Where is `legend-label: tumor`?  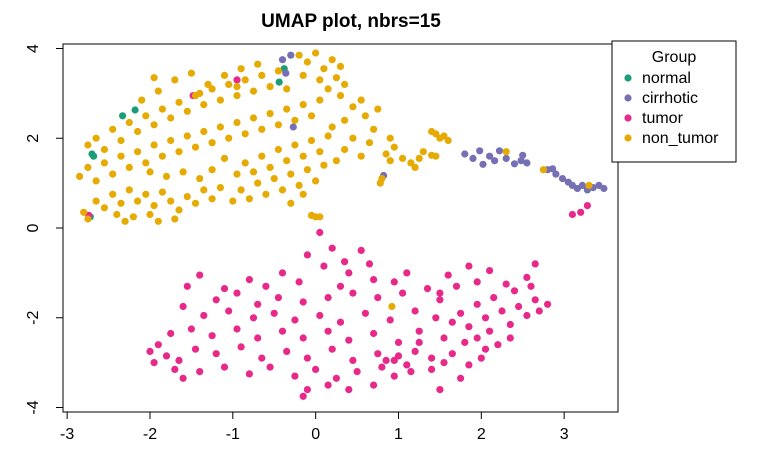 legend-label: tumor is located at coordinates (663, 118).